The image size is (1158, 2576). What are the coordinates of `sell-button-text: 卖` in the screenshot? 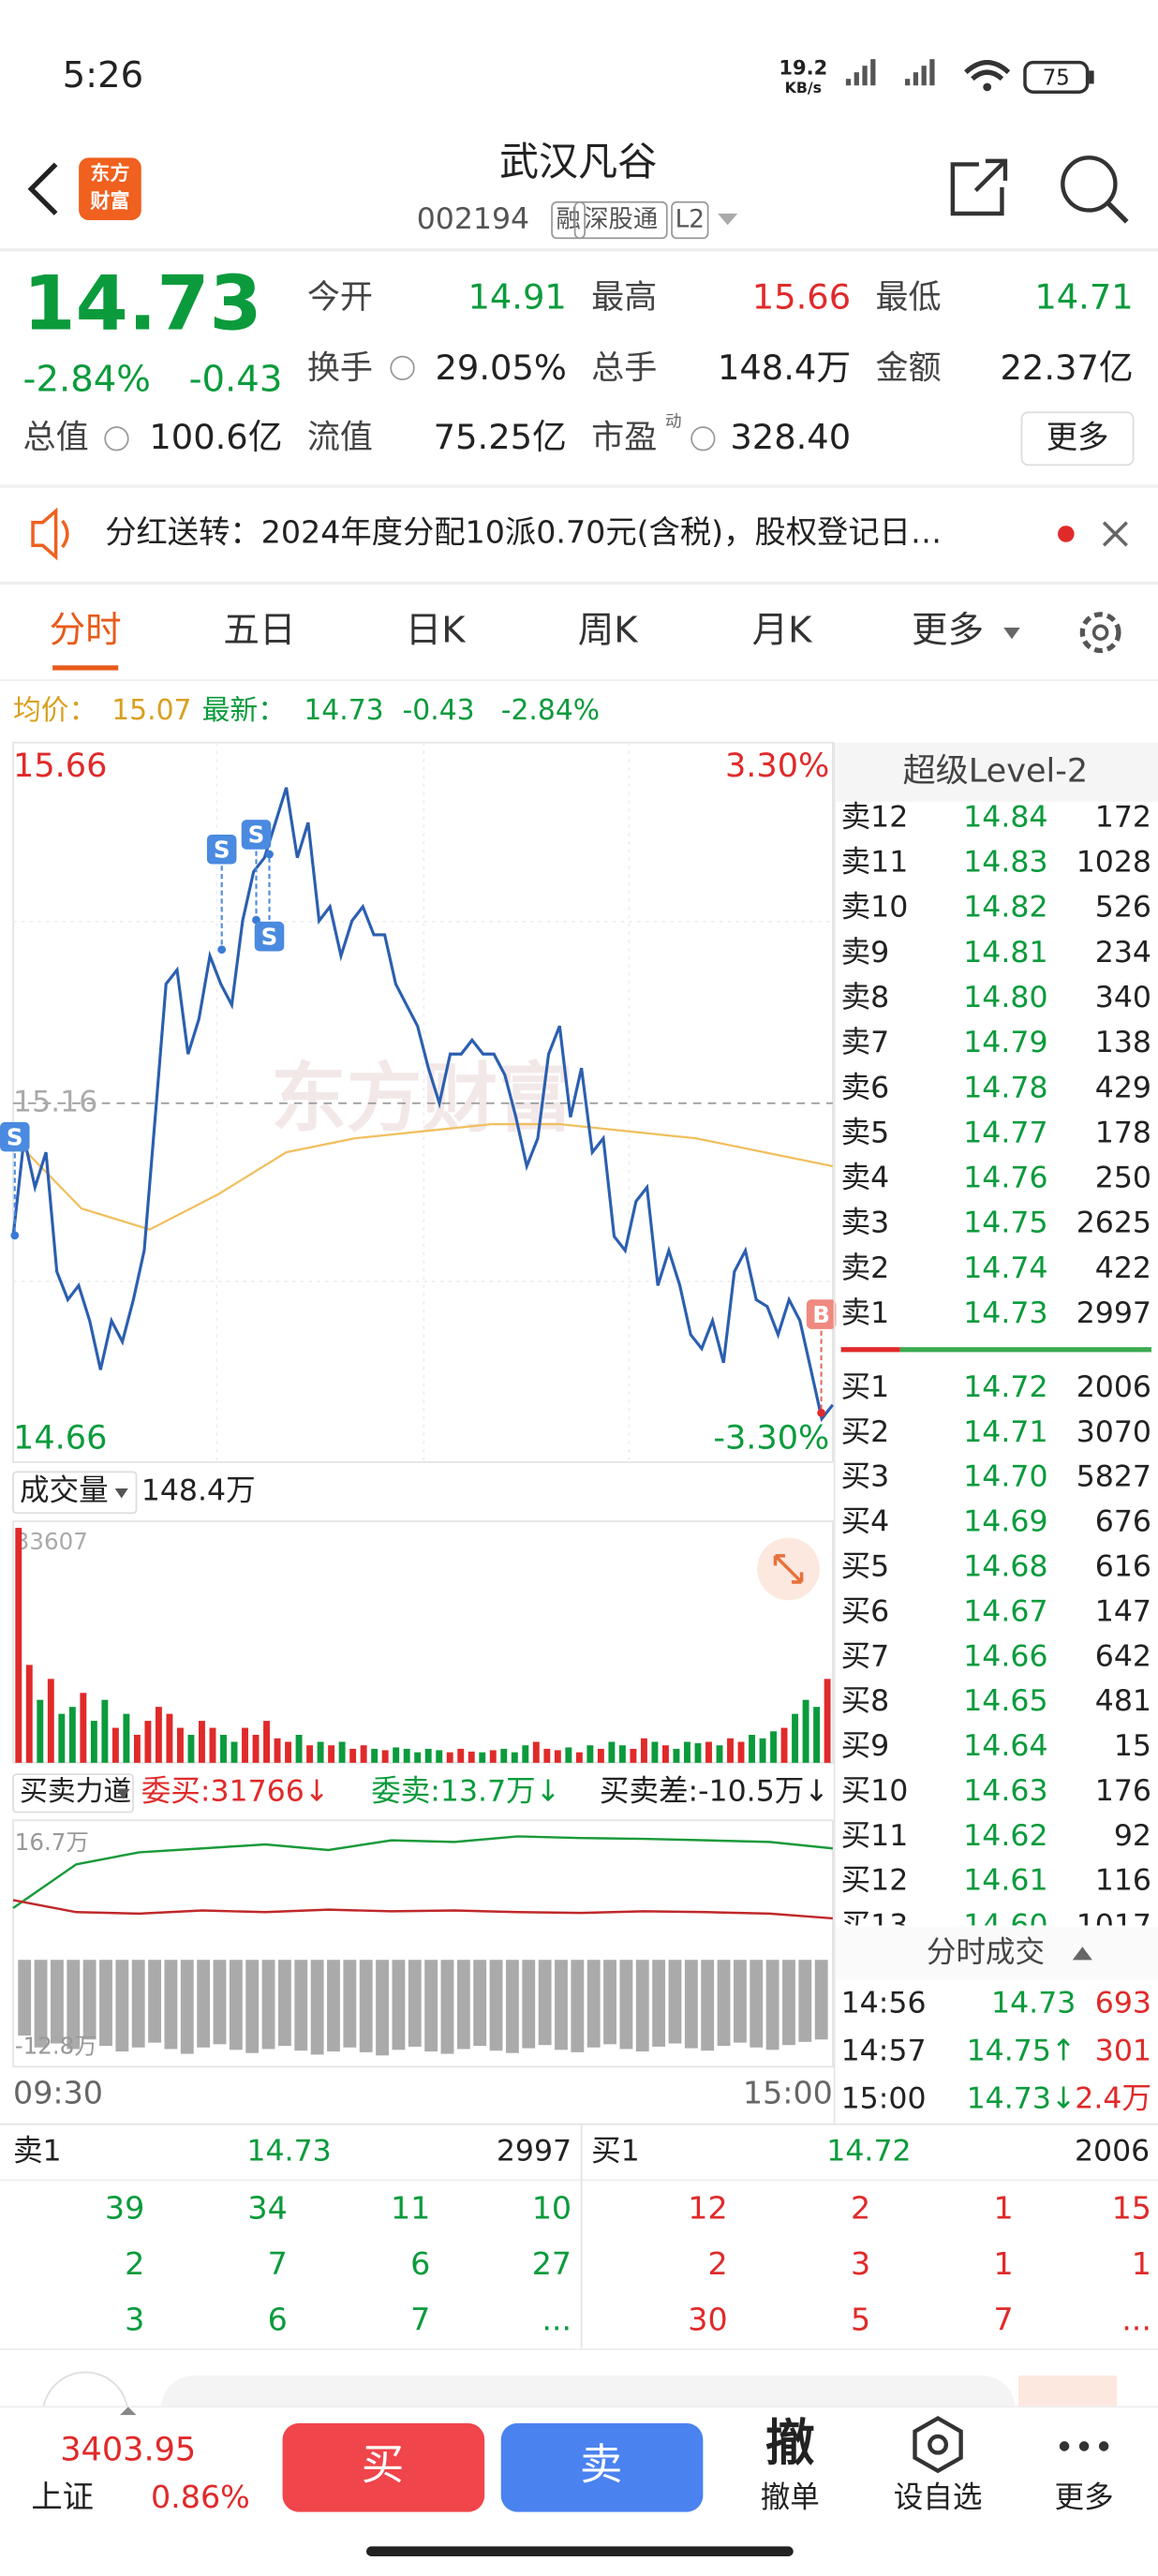 It's located at (601, 2465).